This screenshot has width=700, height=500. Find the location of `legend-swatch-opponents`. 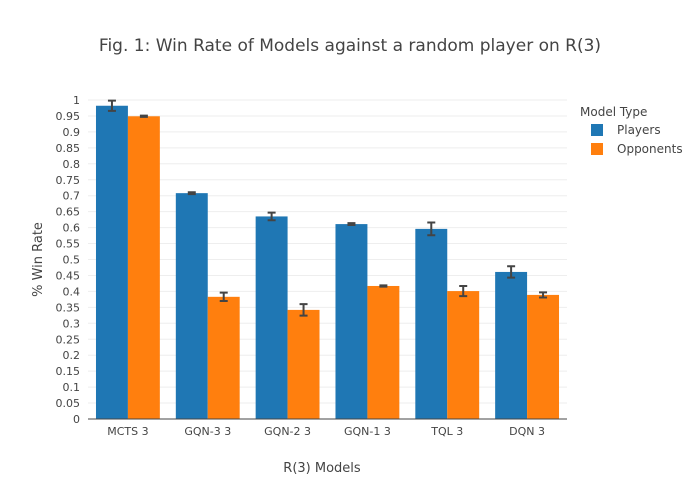

legend-swatch-opponents is located at coordinates (597, 149).